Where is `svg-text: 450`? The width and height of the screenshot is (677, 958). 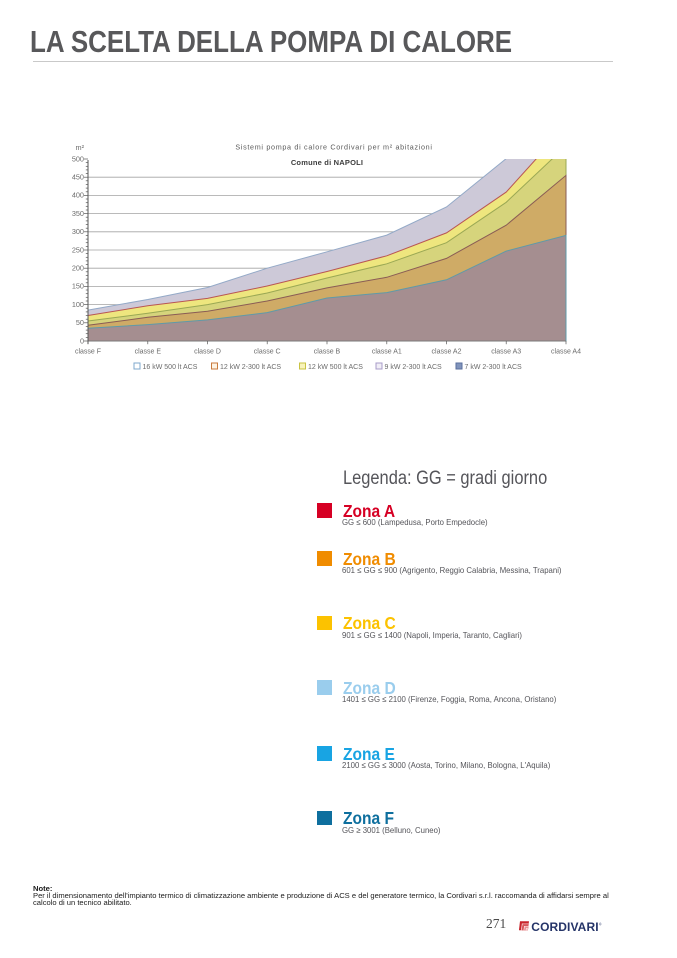 svg-text: 450 is located at coordinates (78, 177).